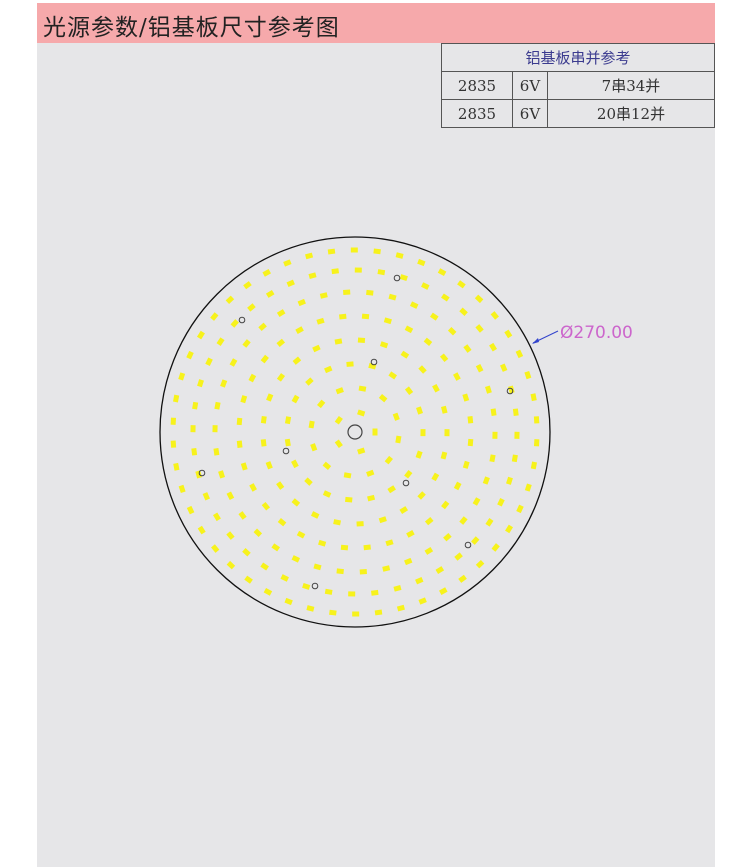 This screenshot has width=750, height=867. What do you see at coordinates (578, 85) in the screenshot?
I see `series-parallel-table: 铝基板串并参考 2835 6V 7串34并 2835 6V 20串12并` at bounding box center [578, 85].